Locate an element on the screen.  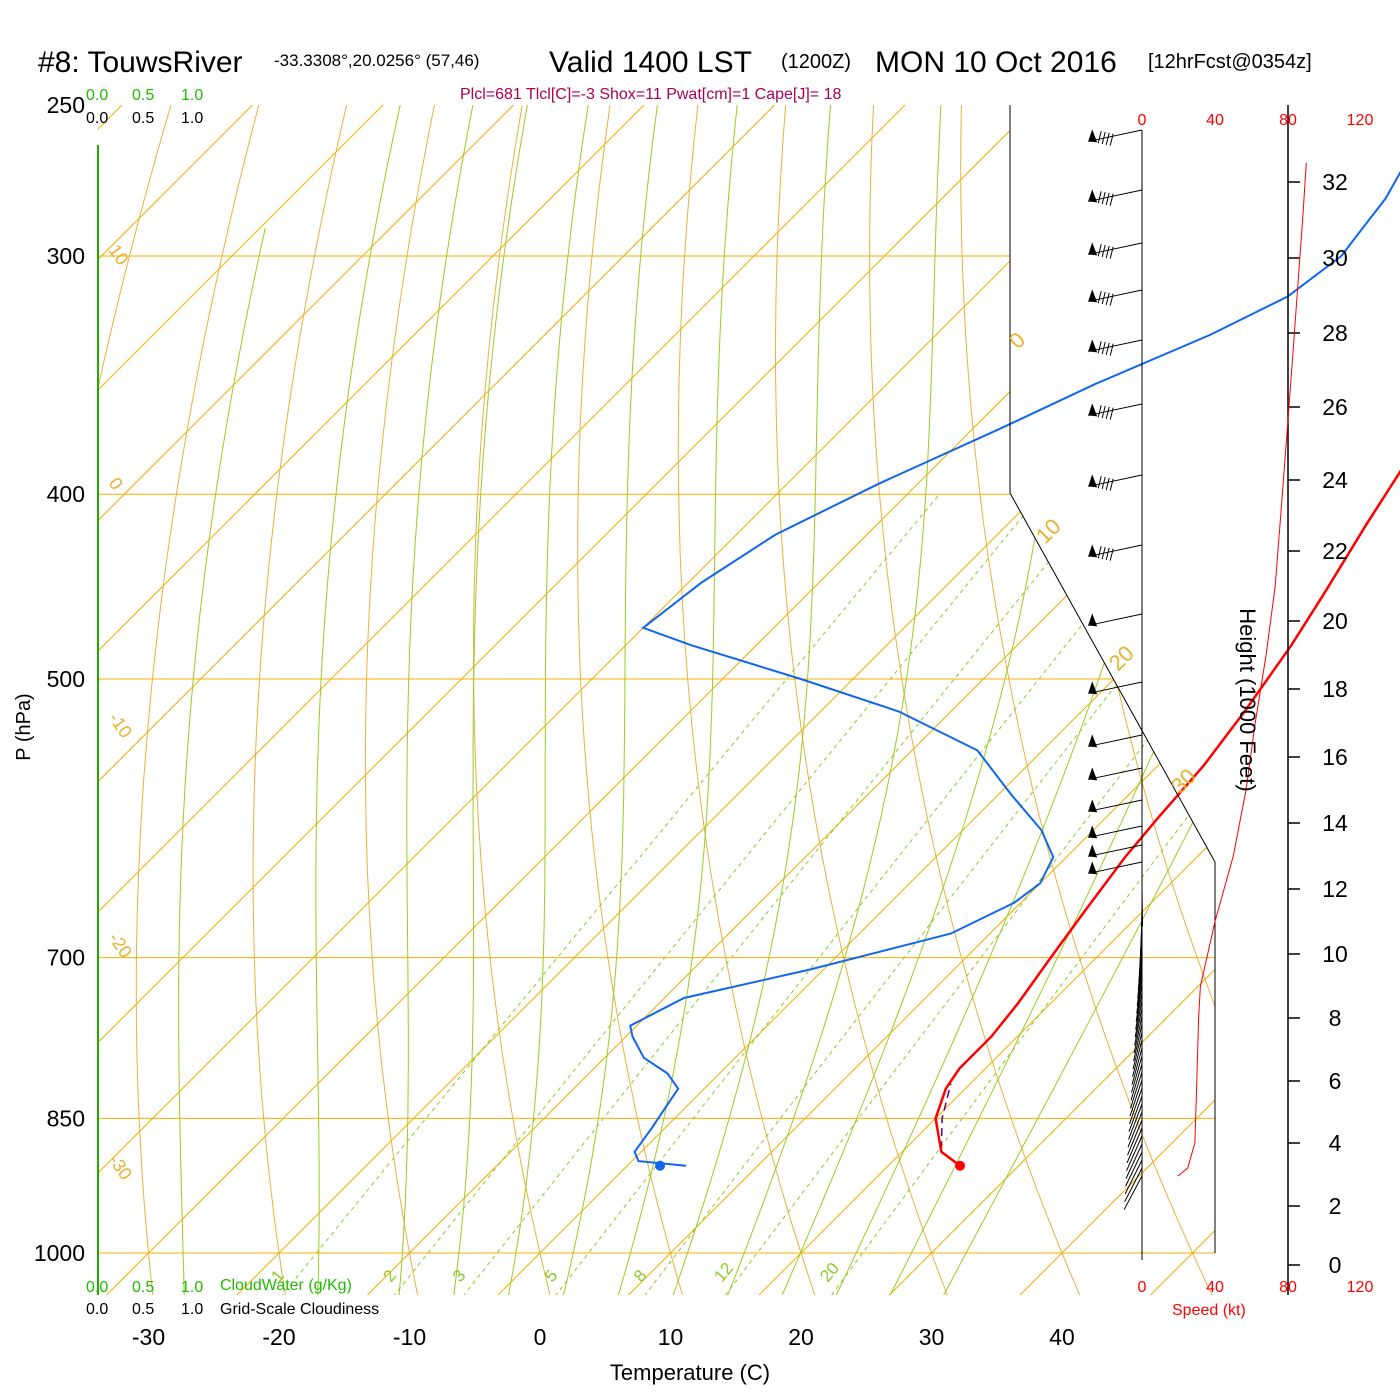
surface-temperature-marker is located at coordinates (960, 1165).